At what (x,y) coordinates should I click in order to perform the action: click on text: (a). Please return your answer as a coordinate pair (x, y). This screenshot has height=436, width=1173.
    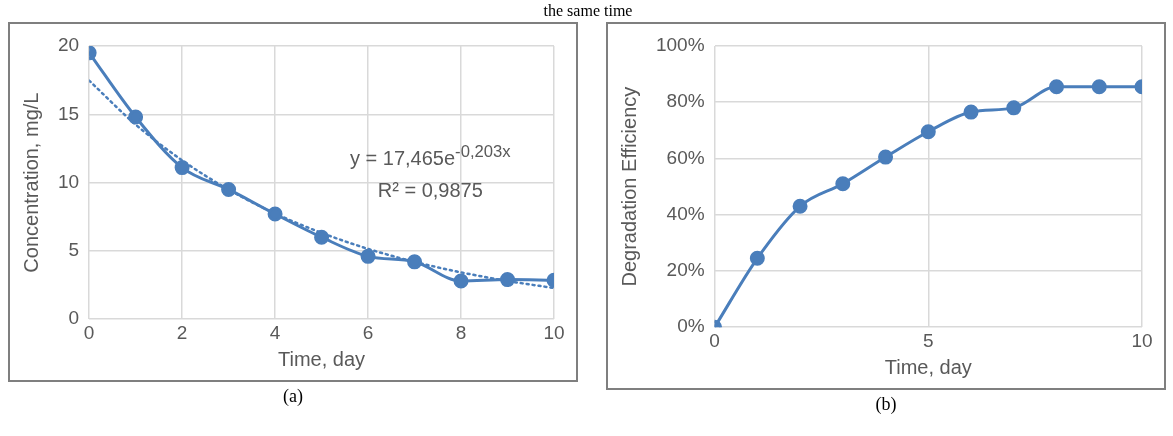
    Looking at the image, I should click on (293, 396).